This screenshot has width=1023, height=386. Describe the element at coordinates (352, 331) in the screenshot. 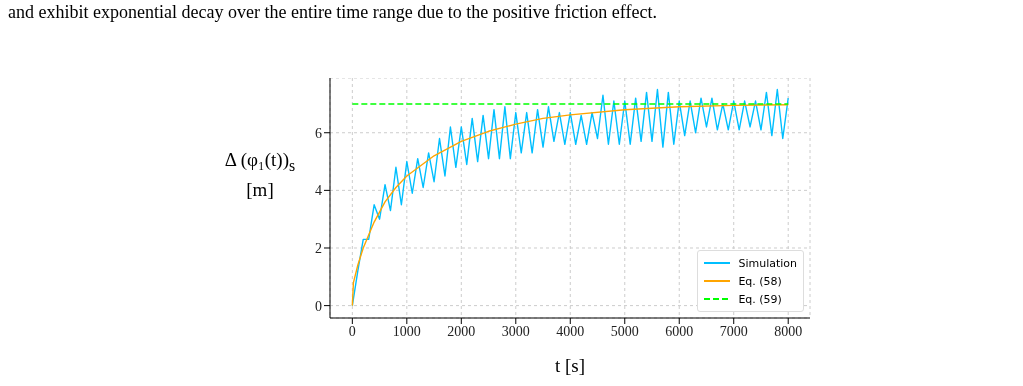

I see `x-tick-label: 0` at that location.